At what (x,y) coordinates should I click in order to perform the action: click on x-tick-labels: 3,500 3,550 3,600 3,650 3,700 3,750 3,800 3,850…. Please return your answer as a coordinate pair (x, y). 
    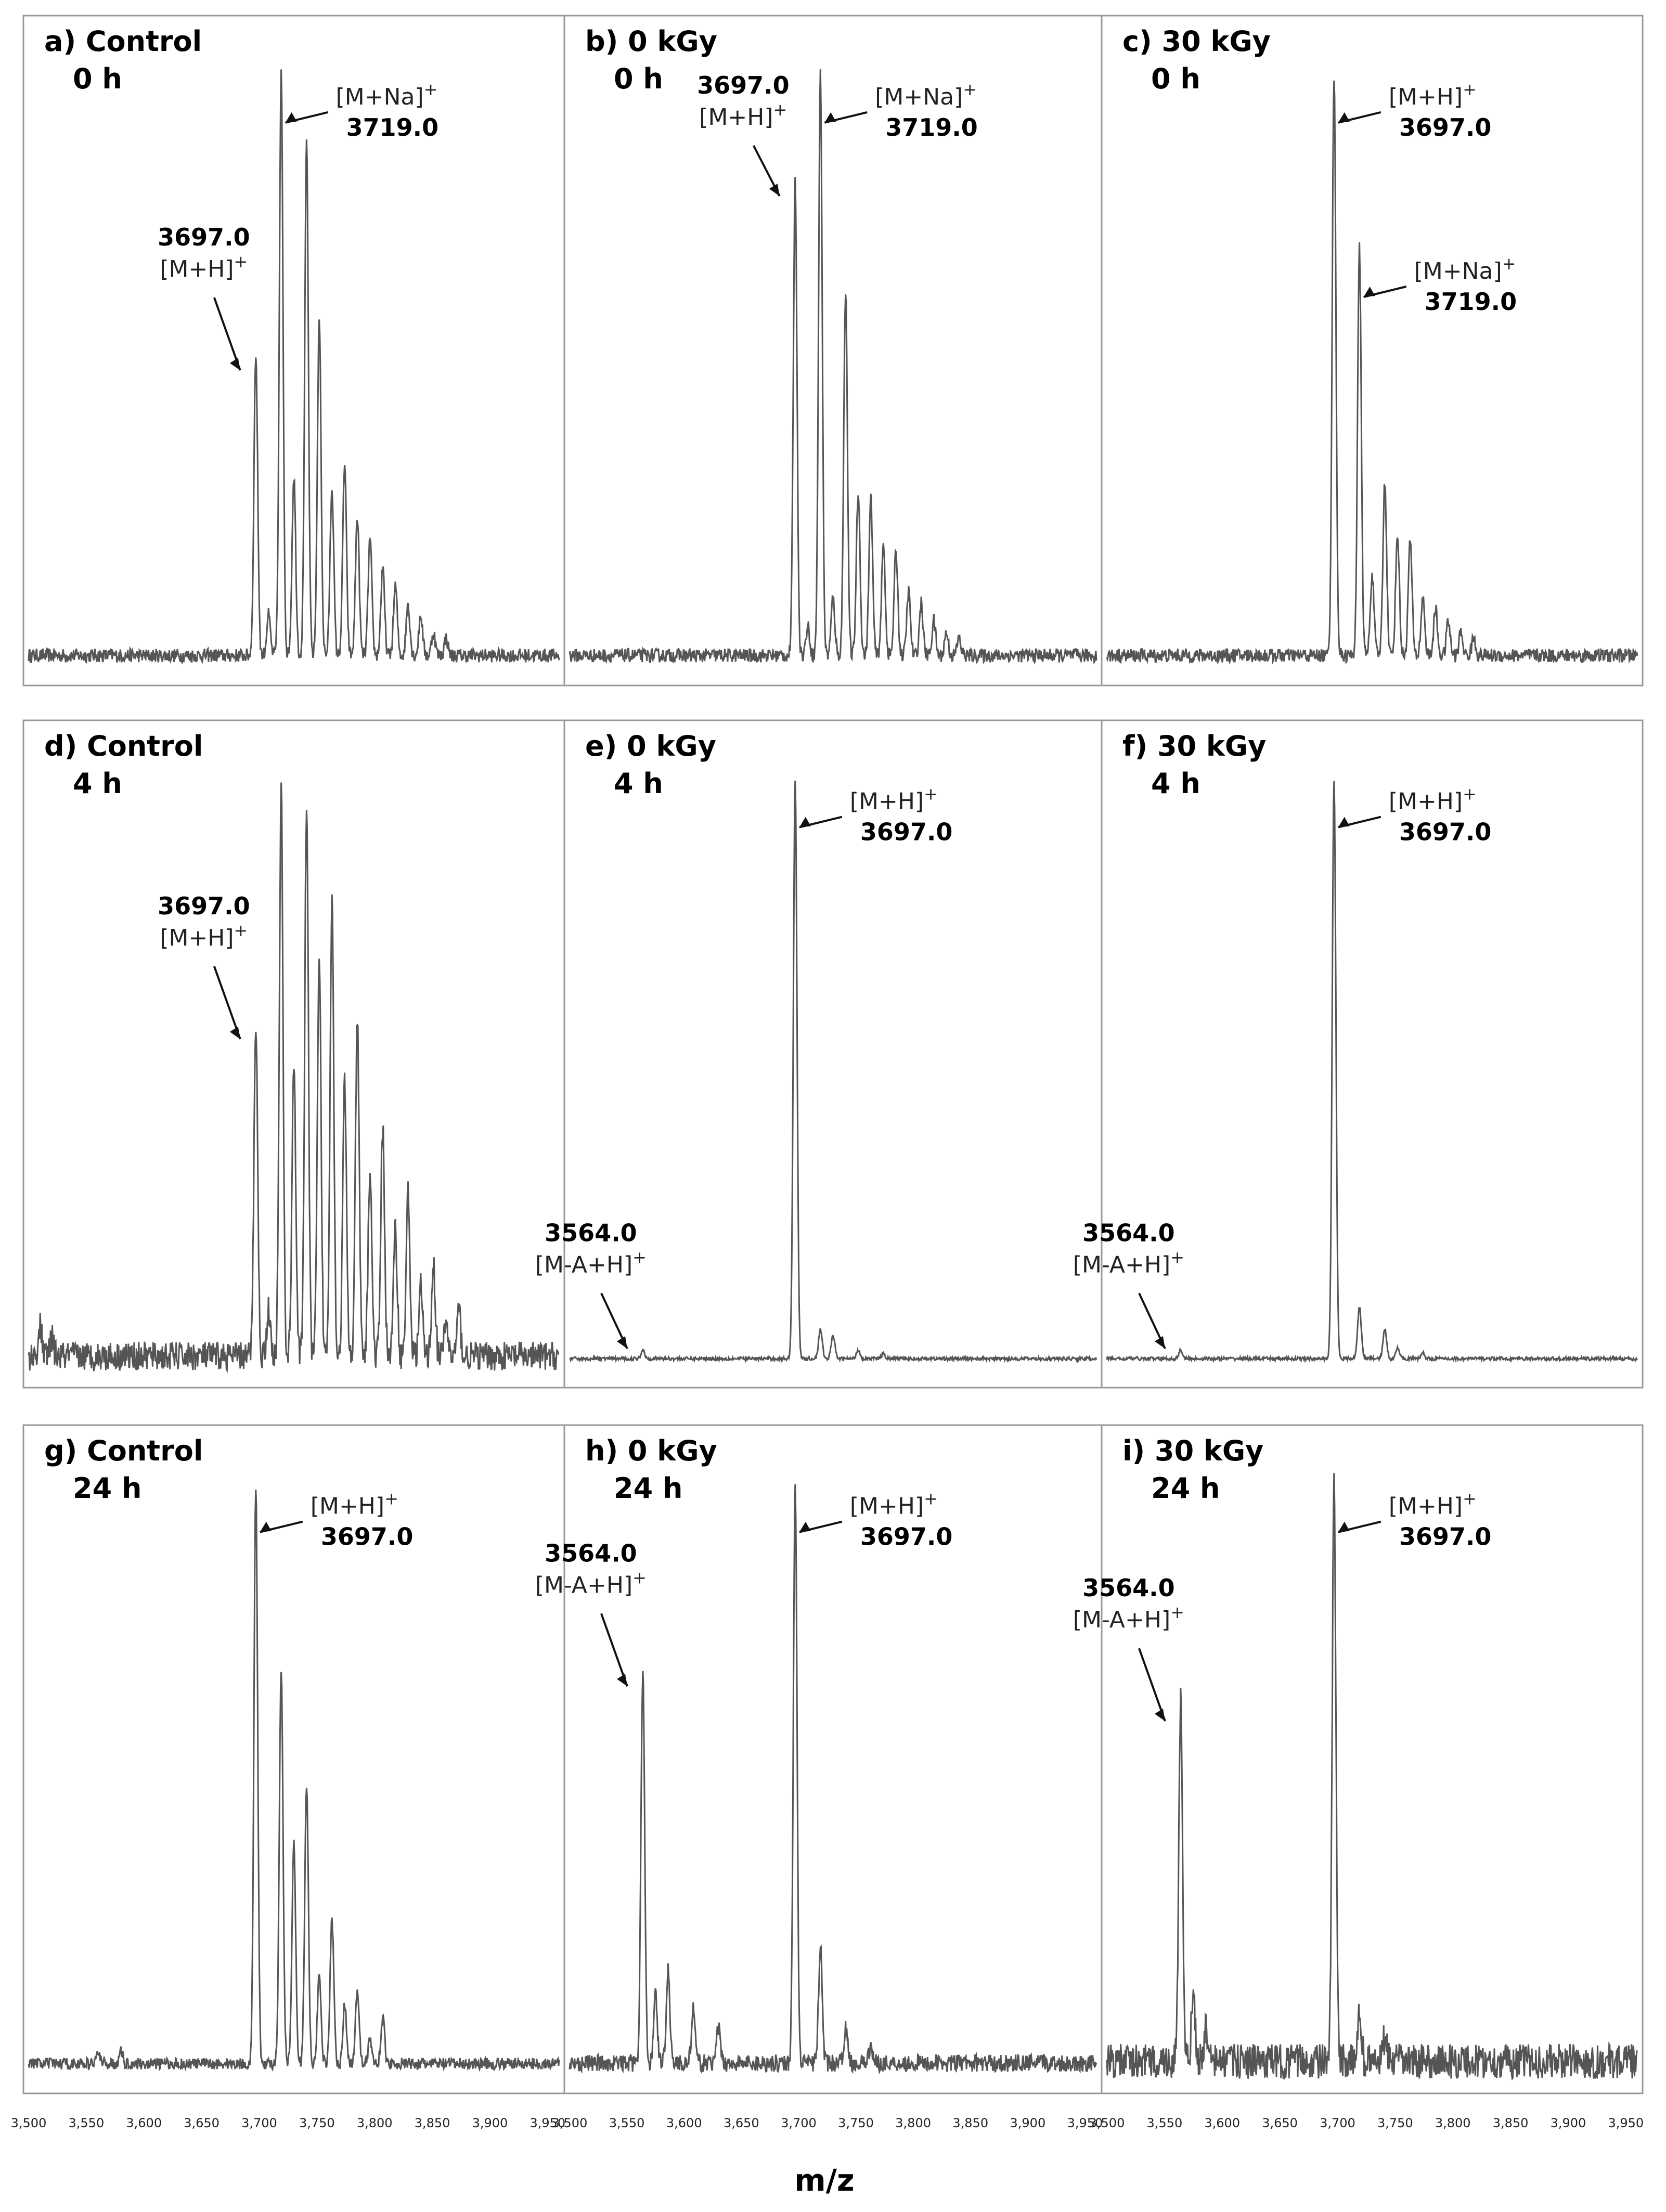
    Looking at the image, I should click on (827, 2123).